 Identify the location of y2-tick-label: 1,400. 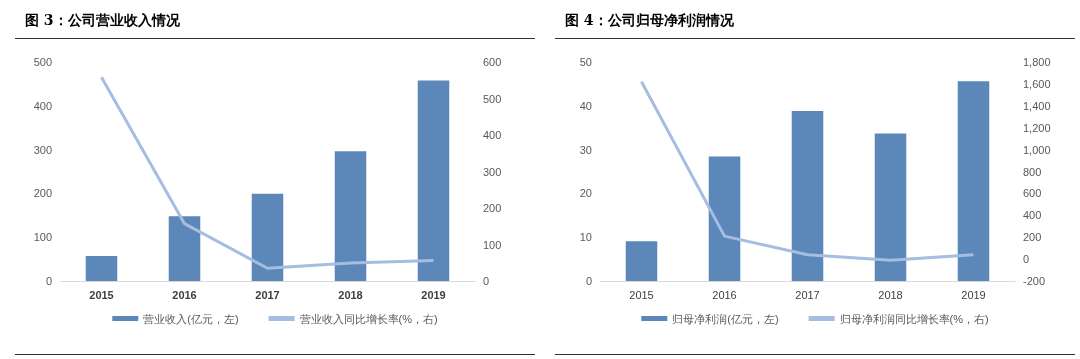
(1037, 105).